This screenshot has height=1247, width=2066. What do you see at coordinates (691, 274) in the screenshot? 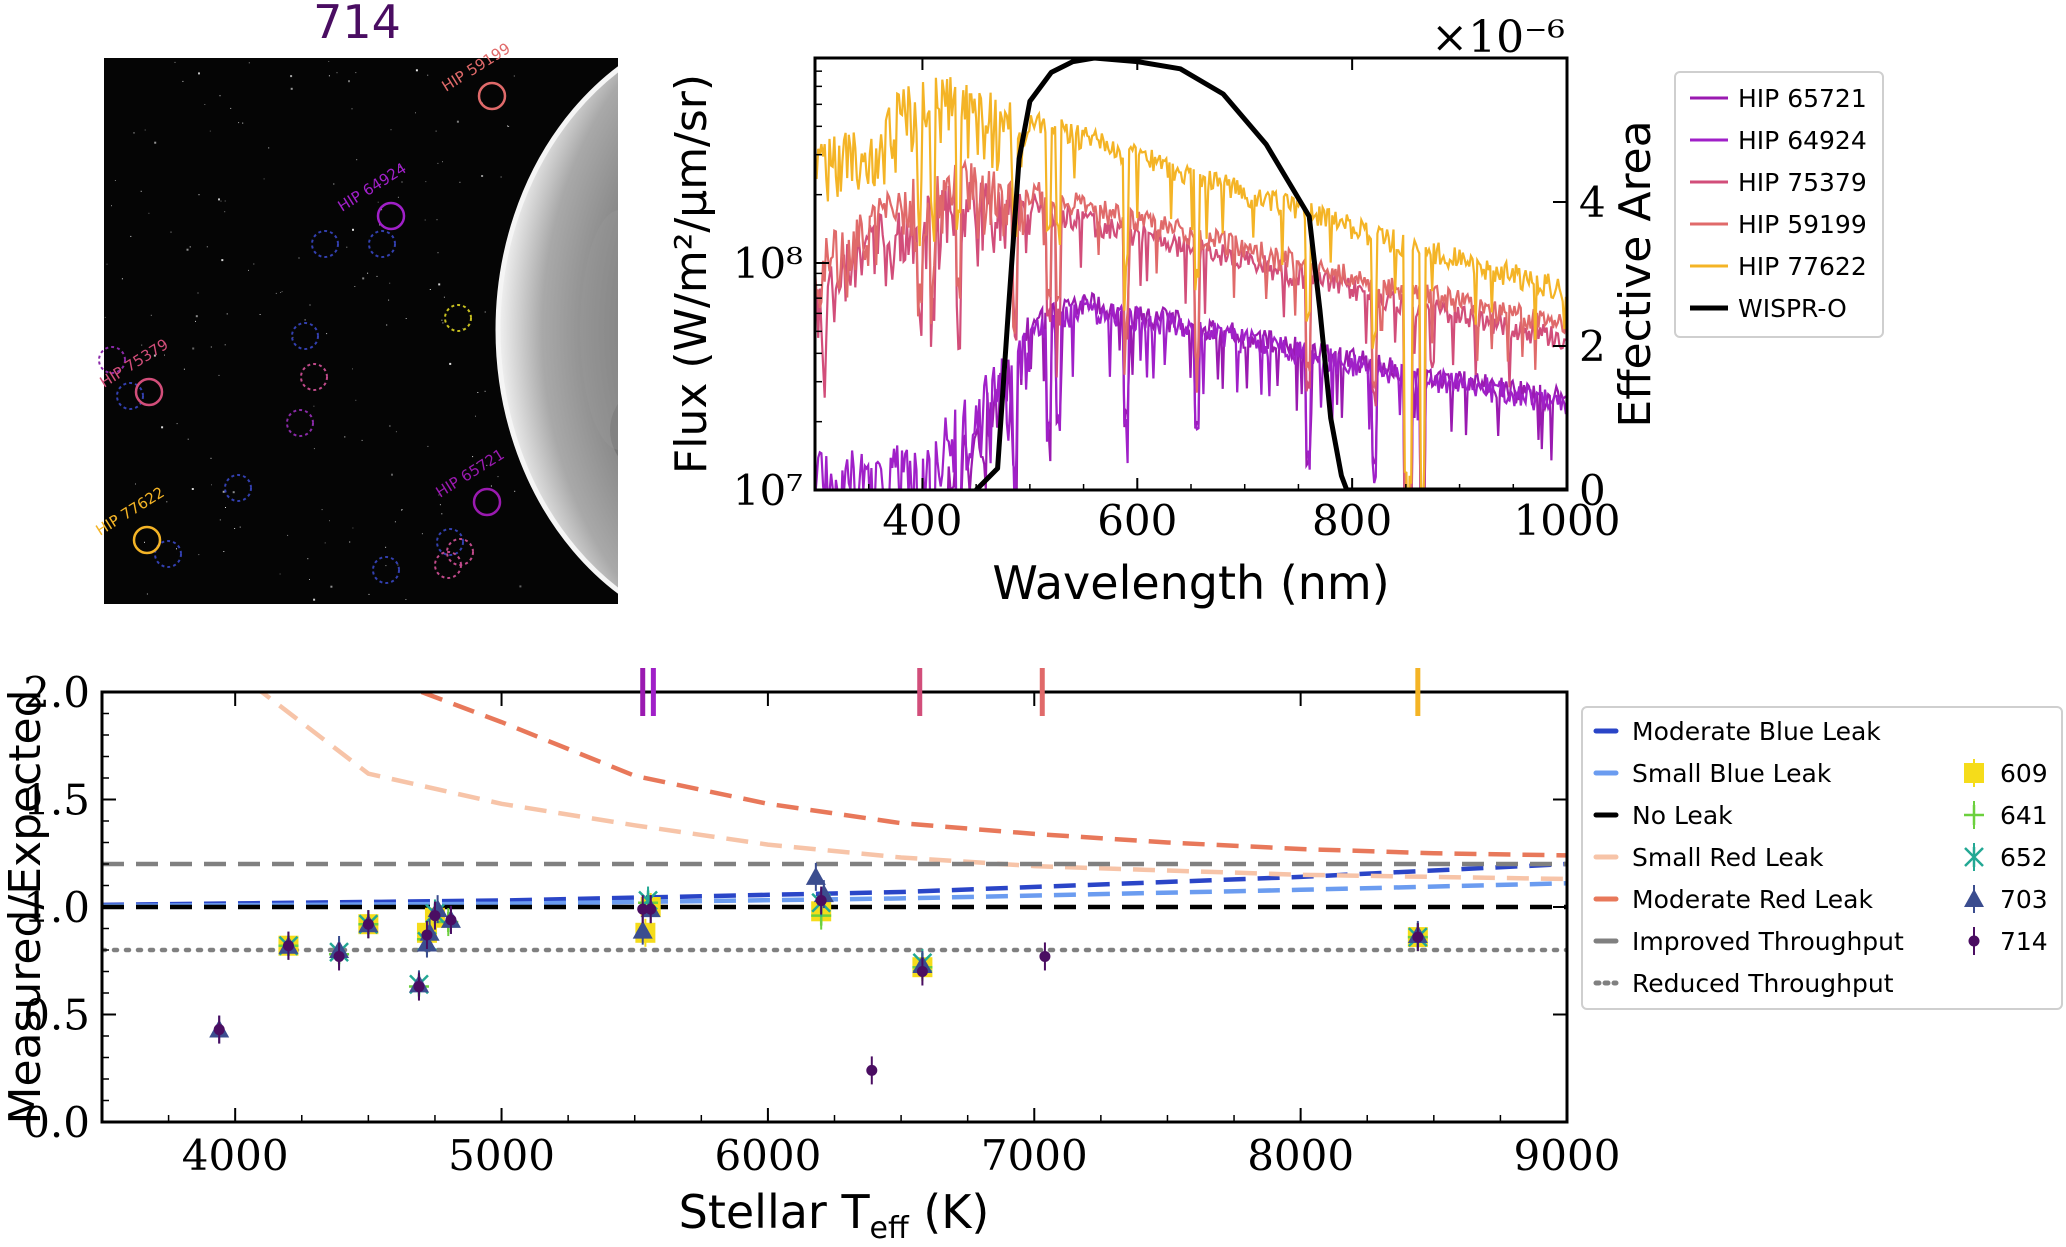
I see `spectrum-ylabel-left: Flux (W/m²/μm/sr)` at bounding box center [691, 274].